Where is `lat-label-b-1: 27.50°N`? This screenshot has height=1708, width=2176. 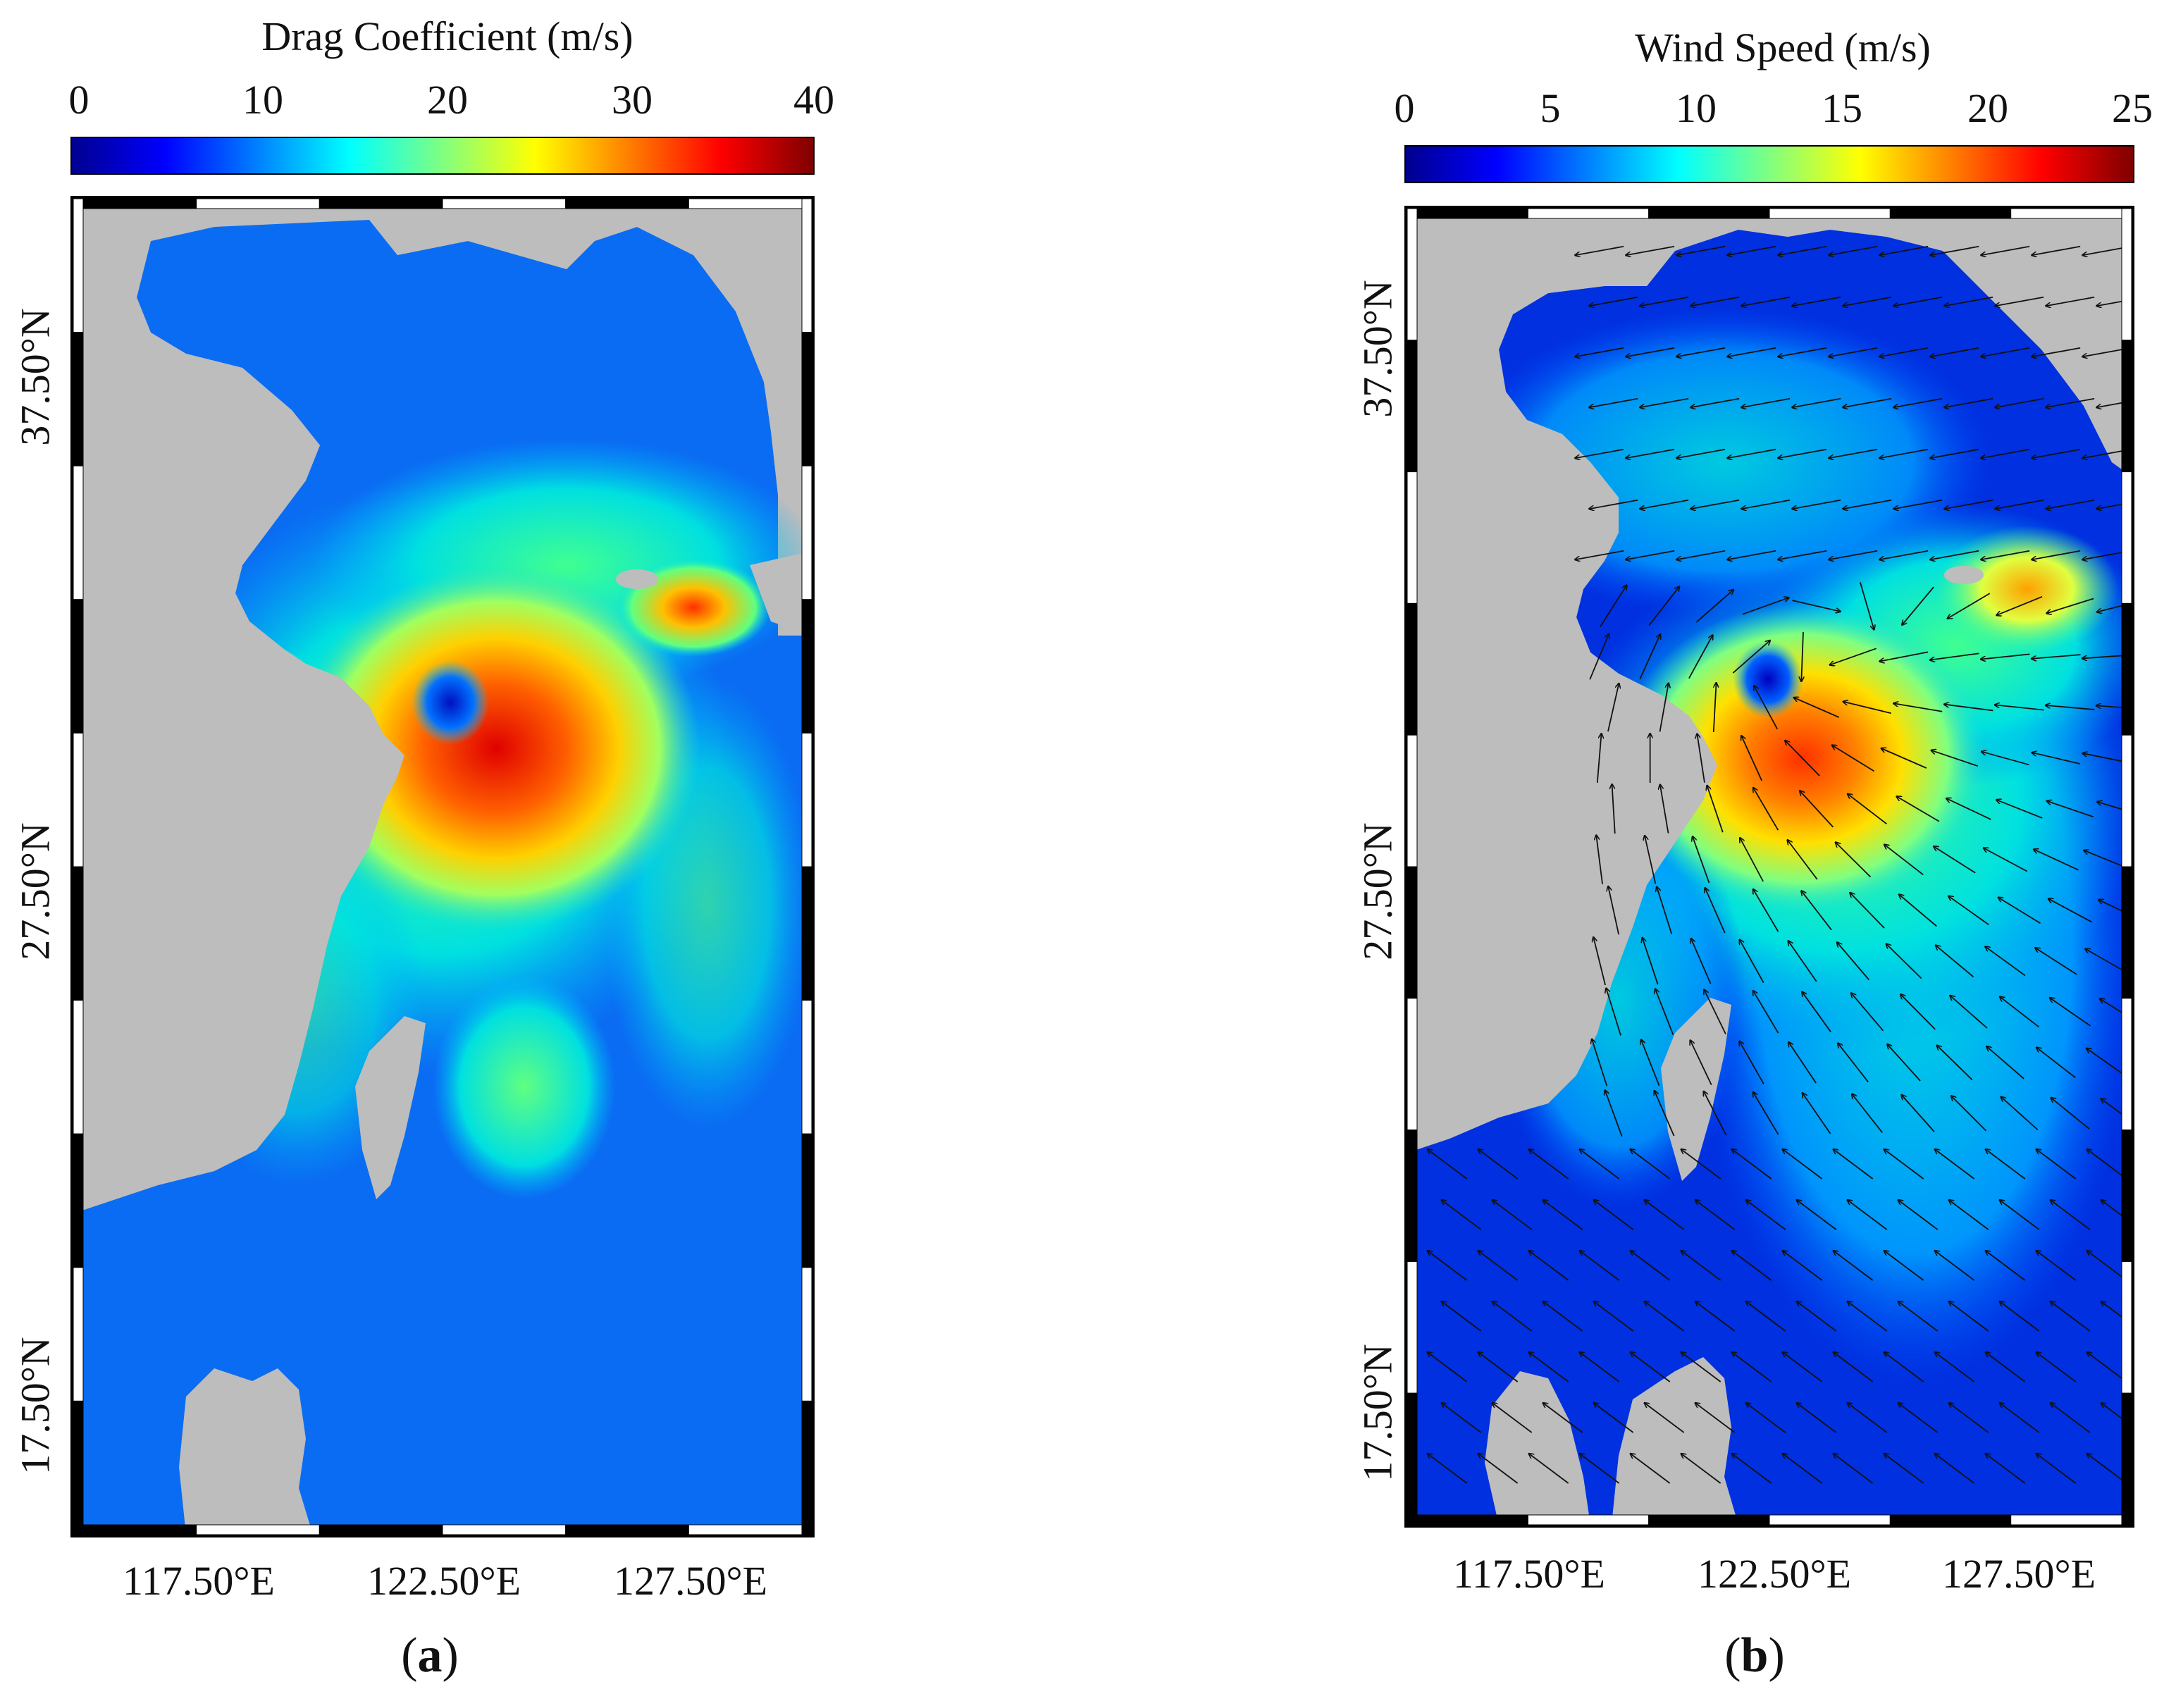
lat-label-b-1: 27.50°N is located at coordinates (1377, 891).